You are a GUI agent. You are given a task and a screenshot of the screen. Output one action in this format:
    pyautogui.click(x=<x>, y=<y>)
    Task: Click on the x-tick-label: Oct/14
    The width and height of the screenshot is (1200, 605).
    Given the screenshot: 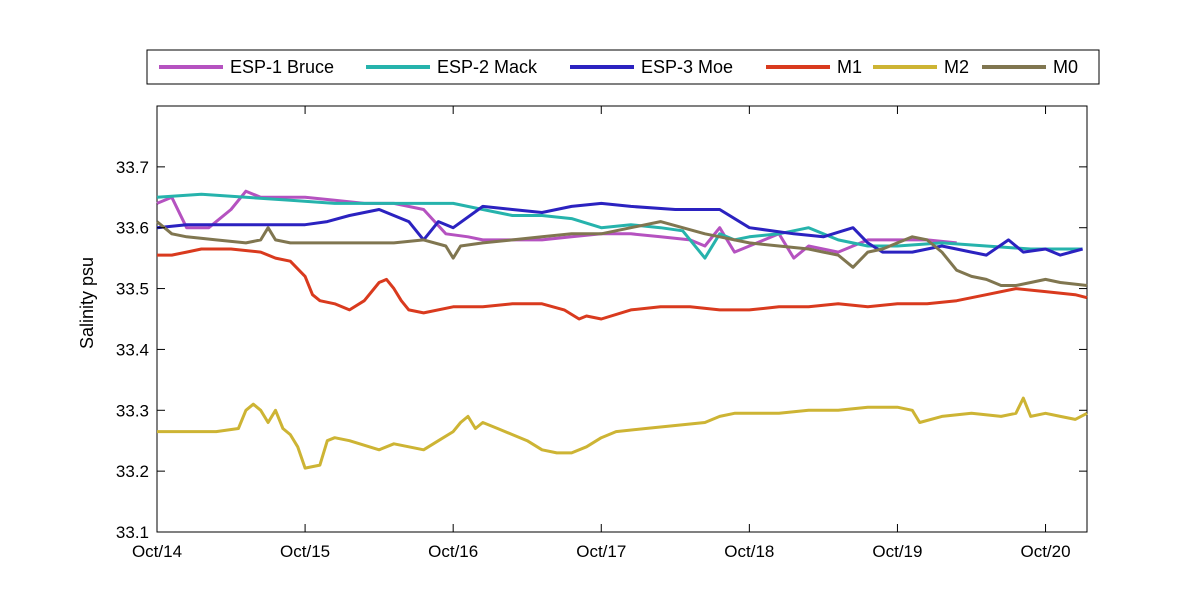 What is the action you would take?
    pyautogui.click(x=157, y=551)
    